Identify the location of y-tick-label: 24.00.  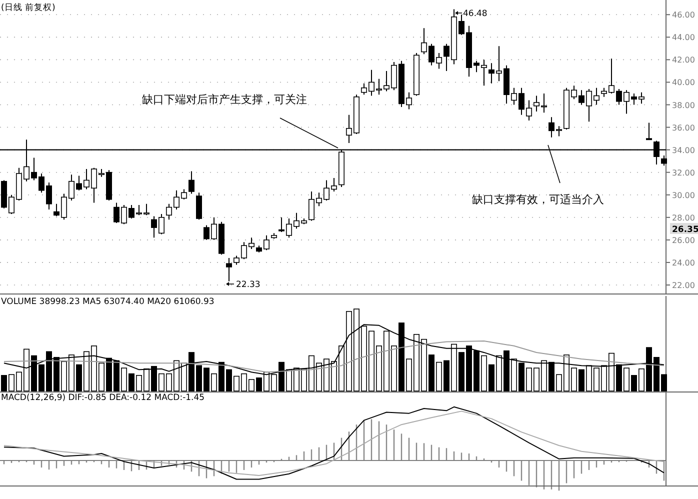
(683, 263).